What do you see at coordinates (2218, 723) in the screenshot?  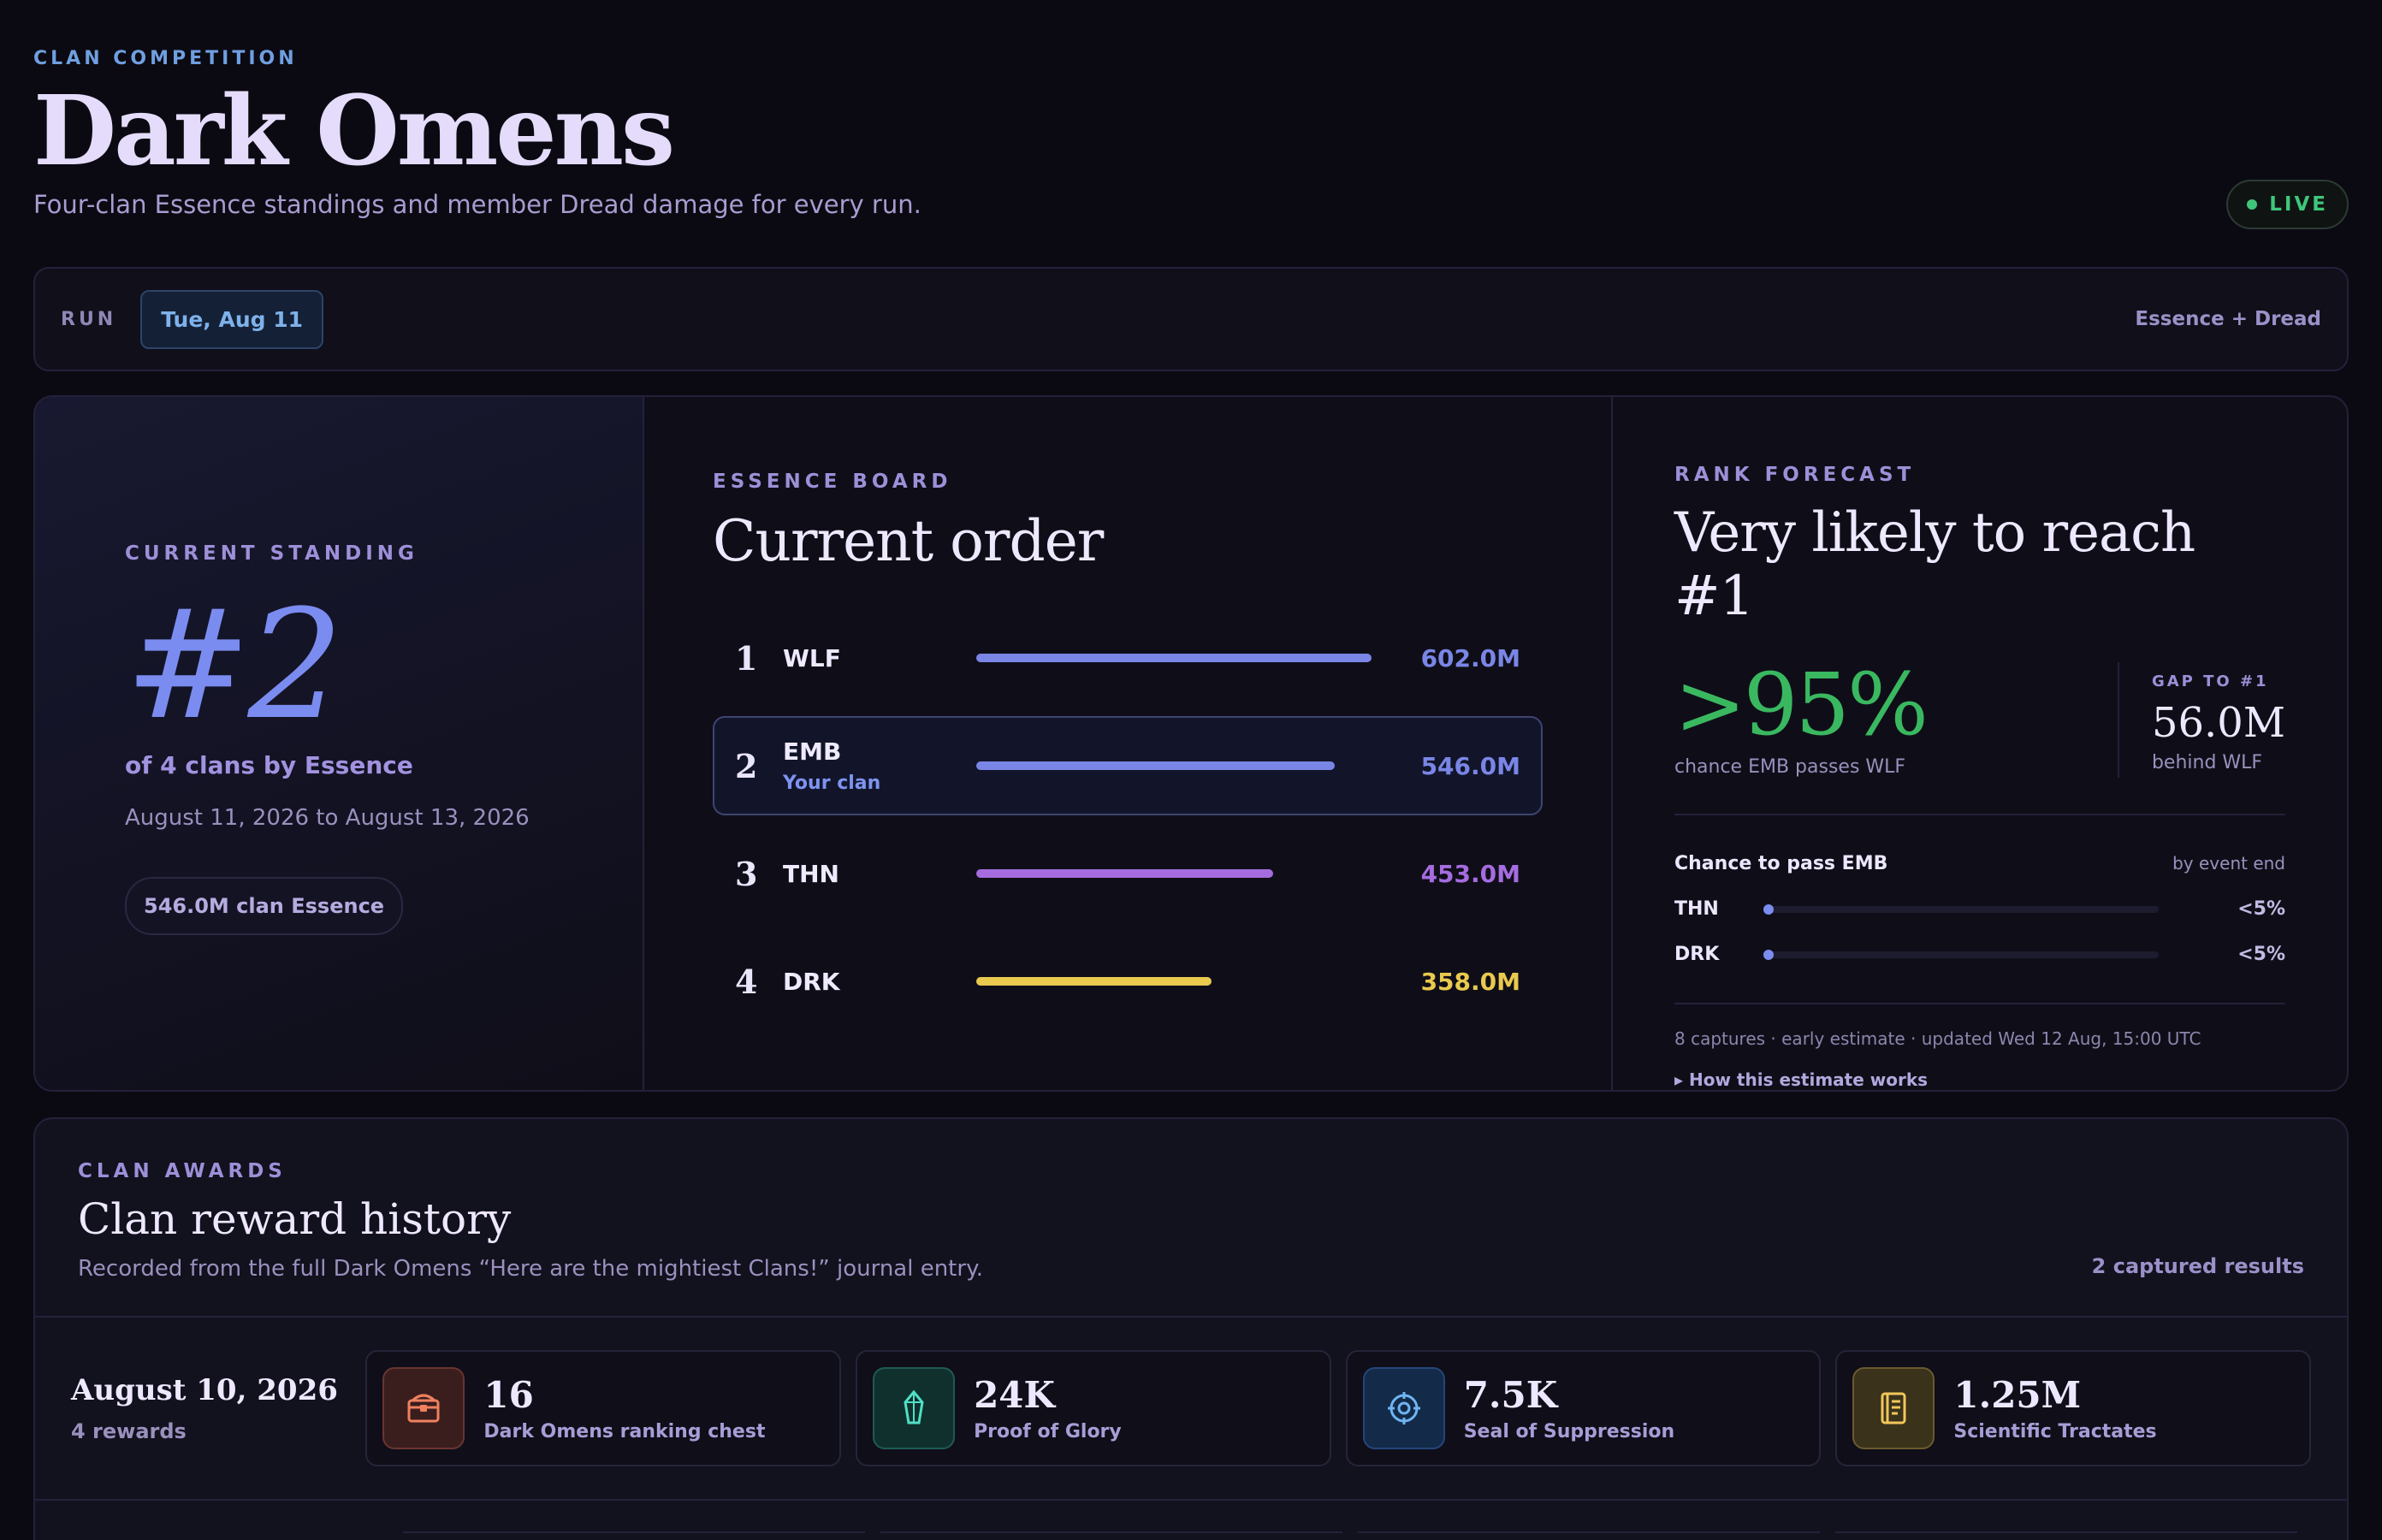 I see `gap-value: 56.0M` at bounding box center [2218, 723].